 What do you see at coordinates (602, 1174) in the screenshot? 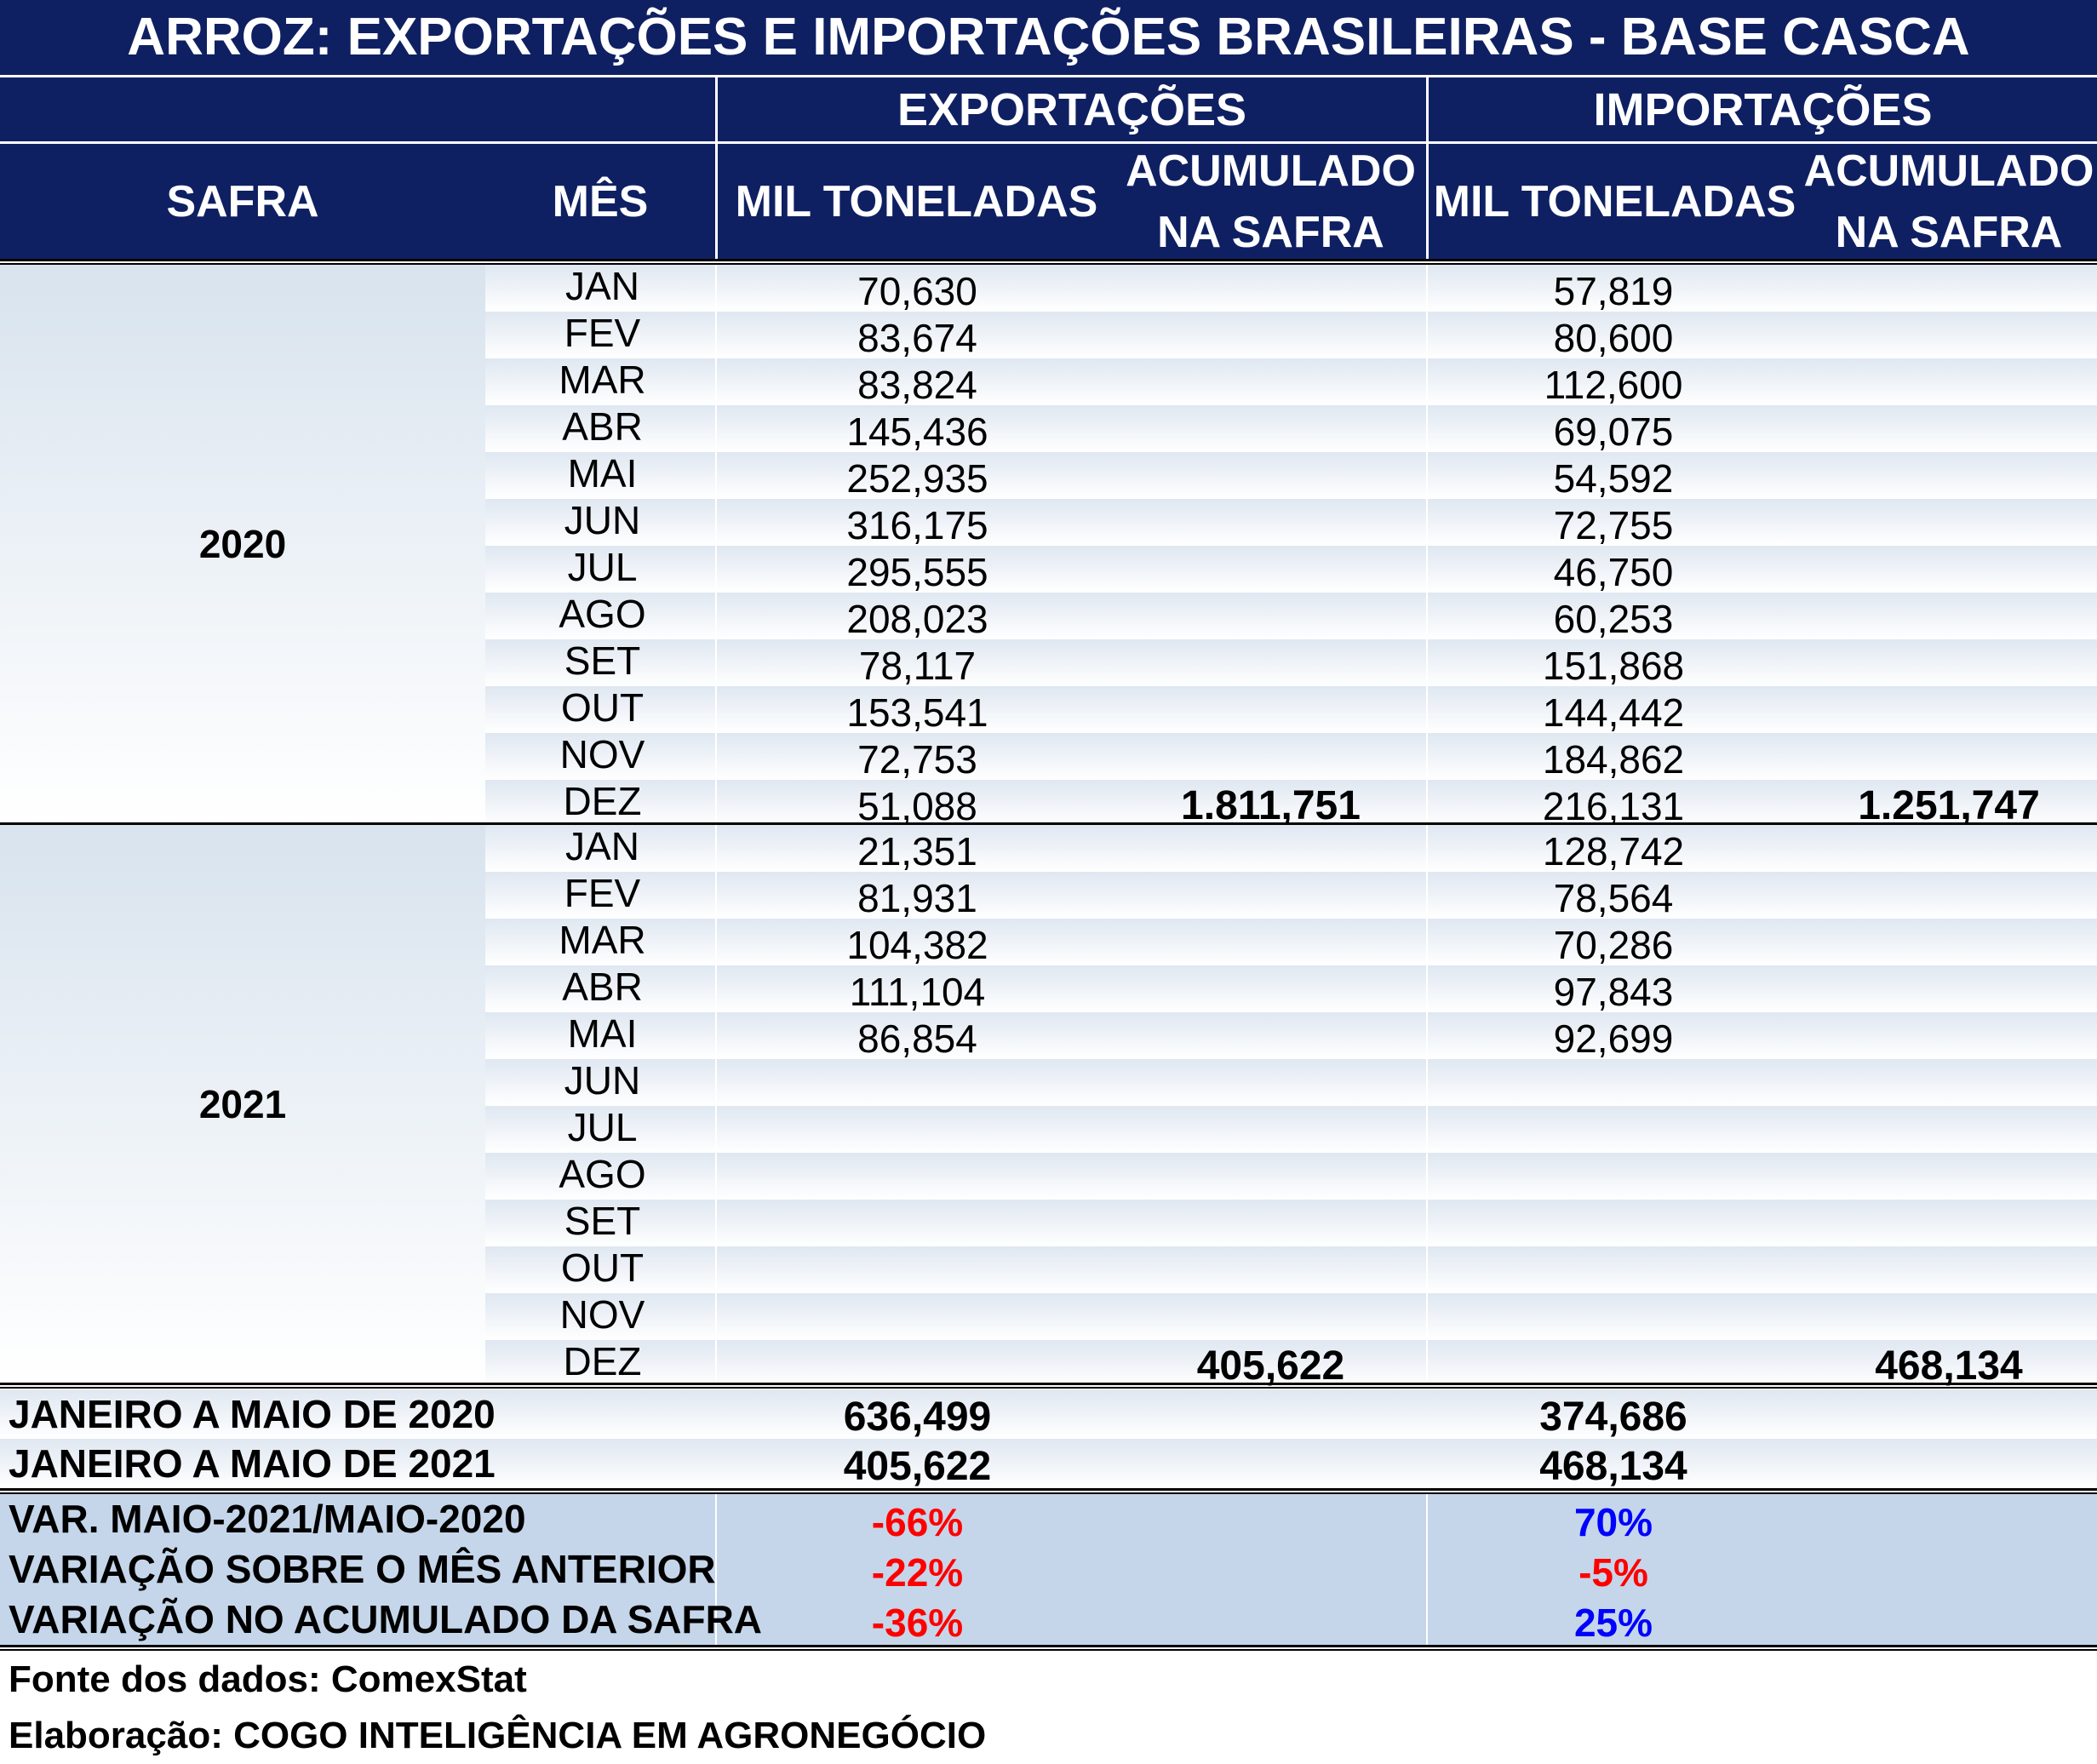
I see `month-cell: AGO` at bounding box center [602, 1174].